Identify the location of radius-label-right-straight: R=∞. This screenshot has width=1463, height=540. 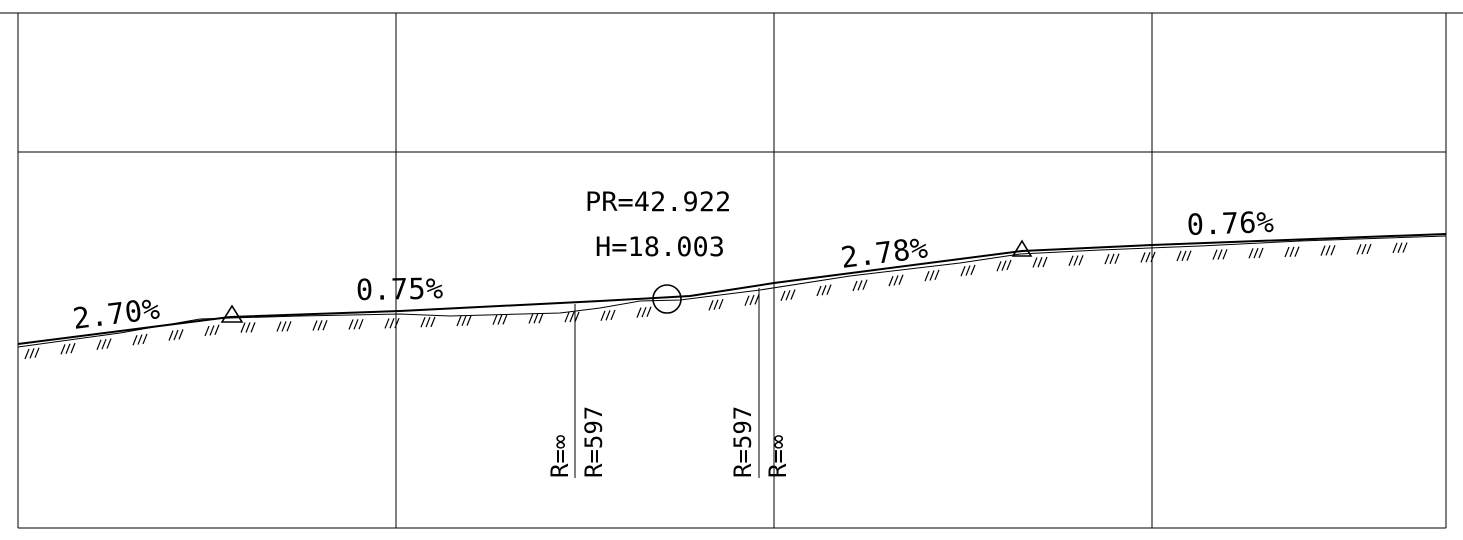
(778, 456).